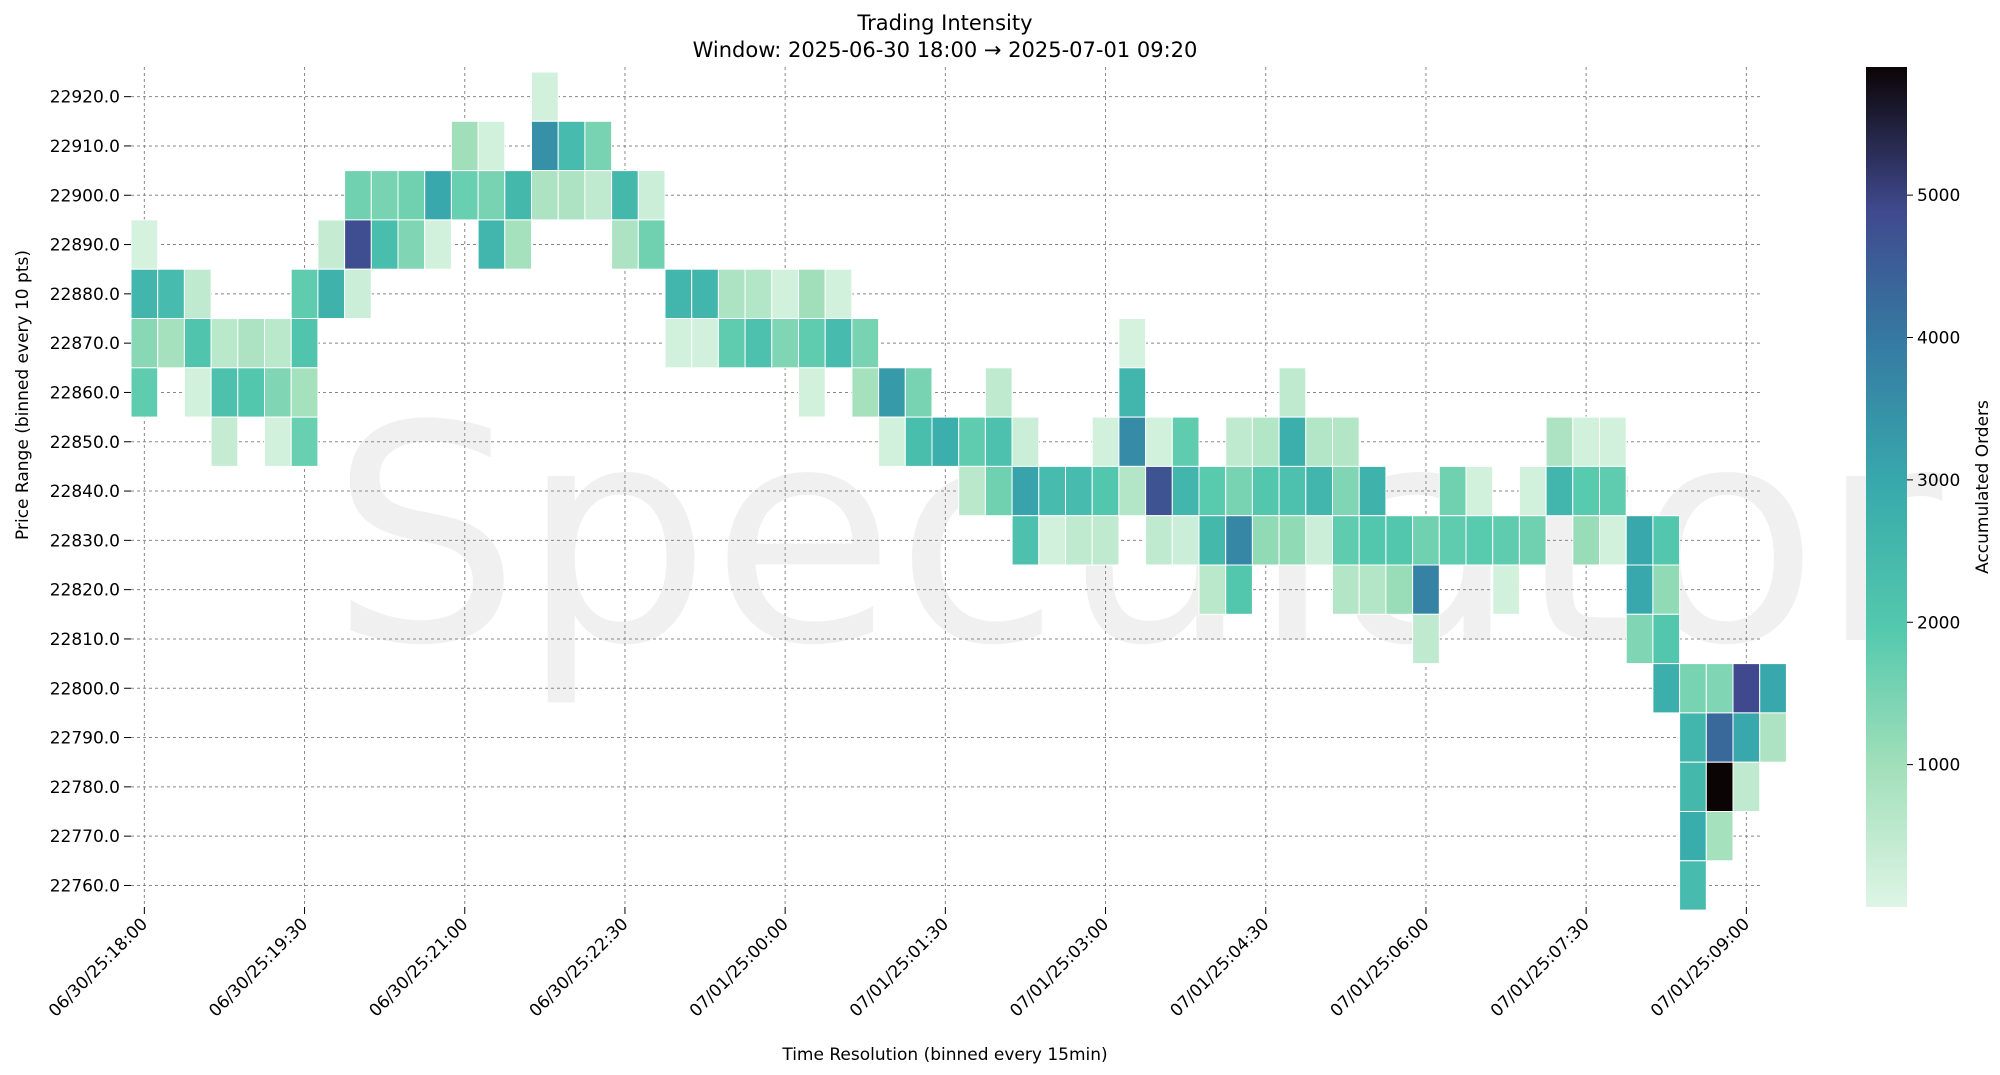  I want to click on y-tick-label: 22920.0, so click(85, 98).